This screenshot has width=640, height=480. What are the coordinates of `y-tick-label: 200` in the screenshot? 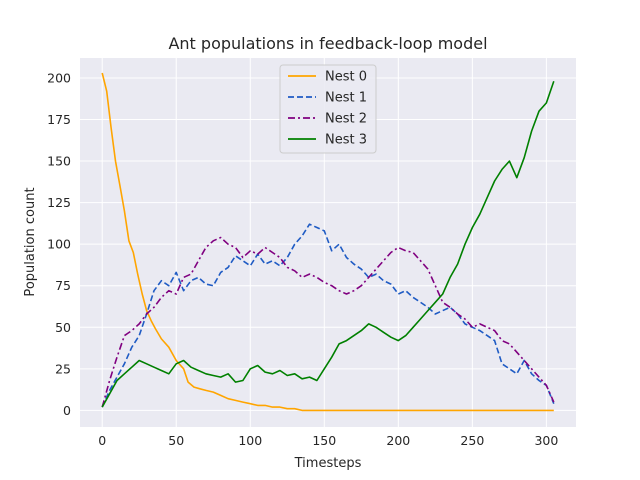 It's located at (59, 77).